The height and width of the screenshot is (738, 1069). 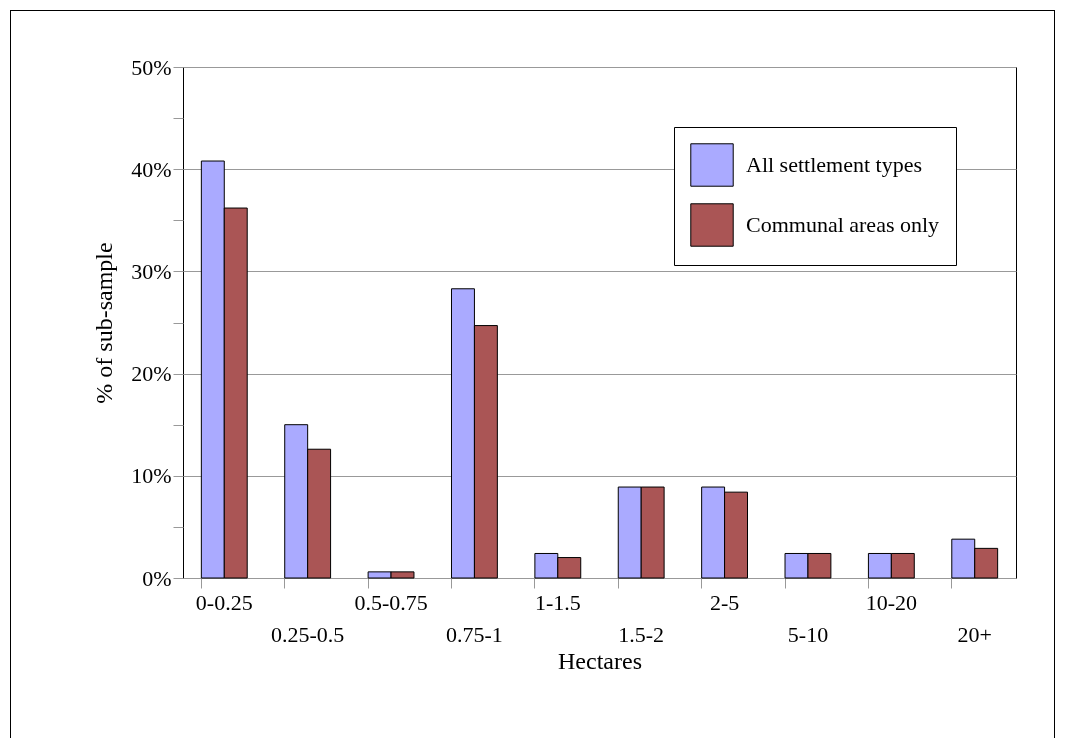 I want to click on x-tick-label: 5-10, so click(x=808, y=634).